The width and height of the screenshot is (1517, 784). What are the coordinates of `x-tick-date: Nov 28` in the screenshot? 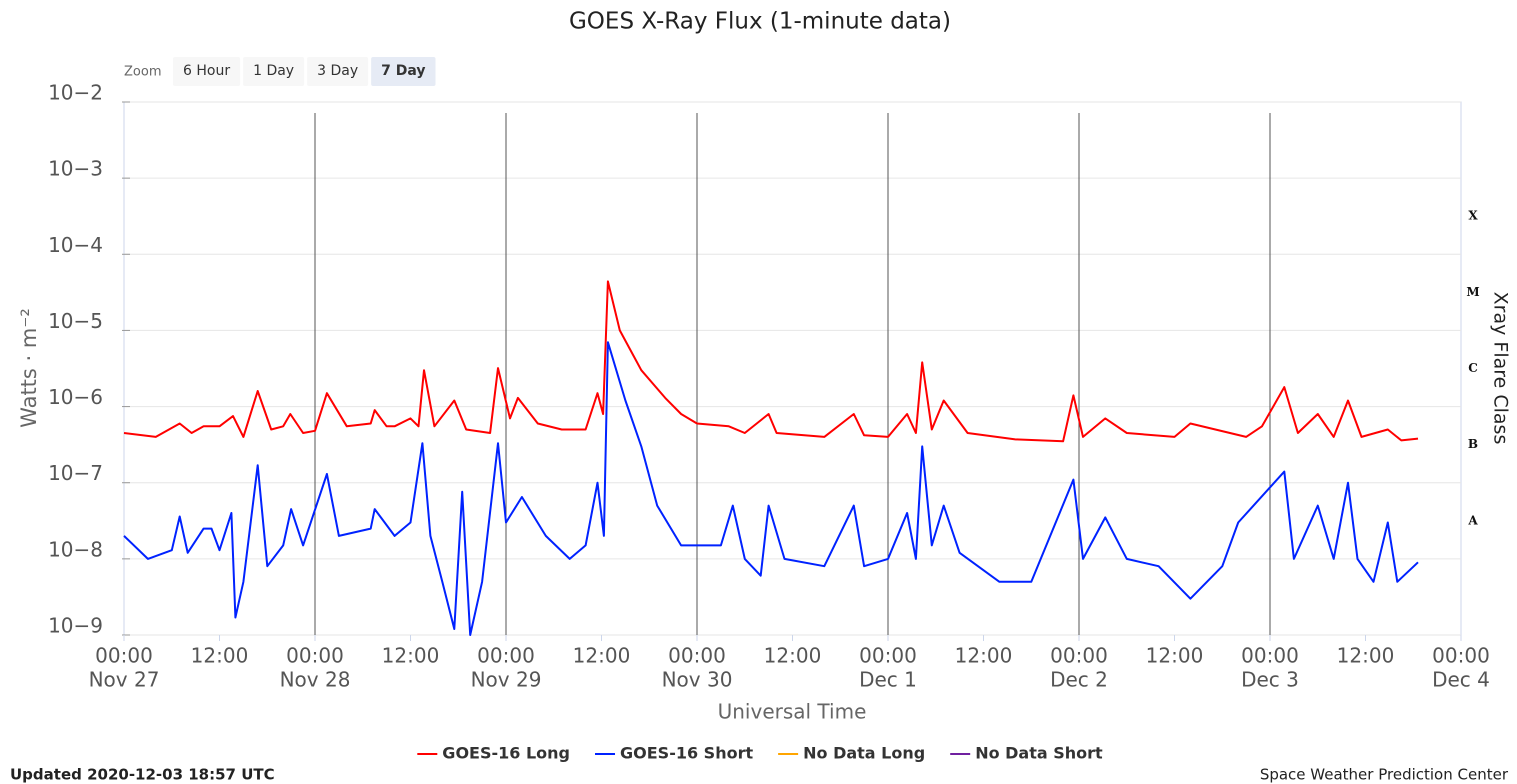 It's located at (315, 680).